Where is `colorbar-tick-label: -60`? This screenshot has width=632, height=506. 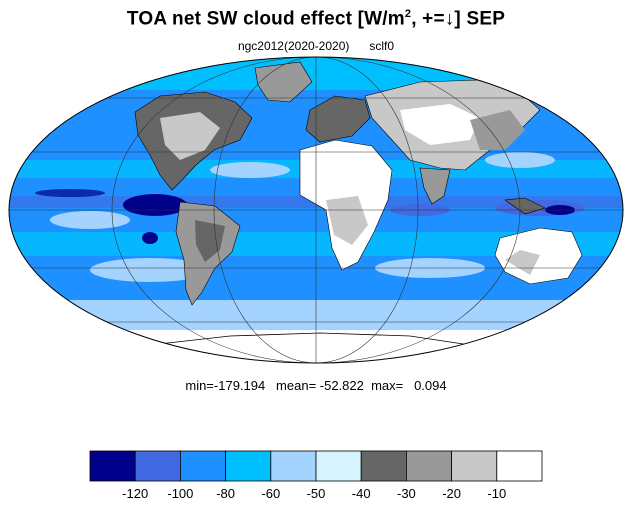 colorbar-tick-label: -60 is located at coordinates (271, 493).